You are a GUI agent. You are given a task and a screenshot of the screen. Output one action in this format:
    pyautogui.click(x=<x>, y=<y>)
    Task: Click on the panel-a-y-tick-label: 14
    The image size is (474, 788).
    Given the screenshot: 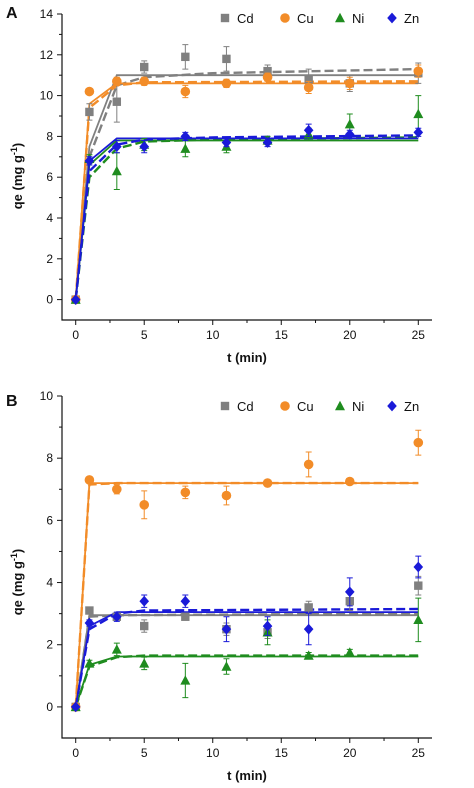 What is the action you would take?
    pyautogui.click(x=47, y=14)
    